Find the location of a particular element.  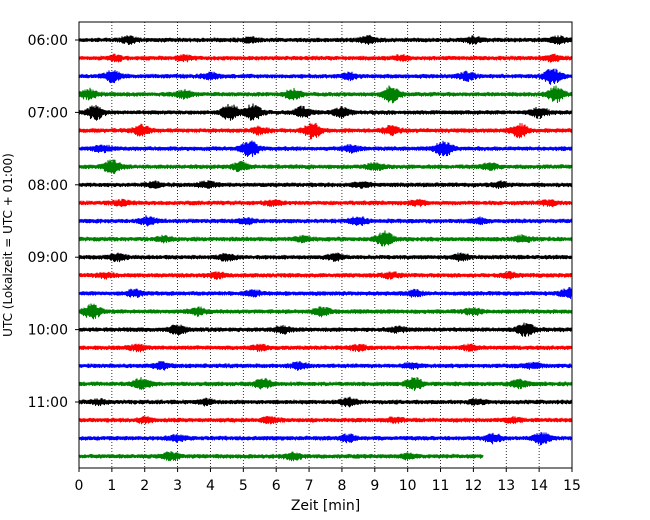

y-axis-label: UTC (Lokalzeit = UTC + 01:00) is located at coordinates (8, 245).